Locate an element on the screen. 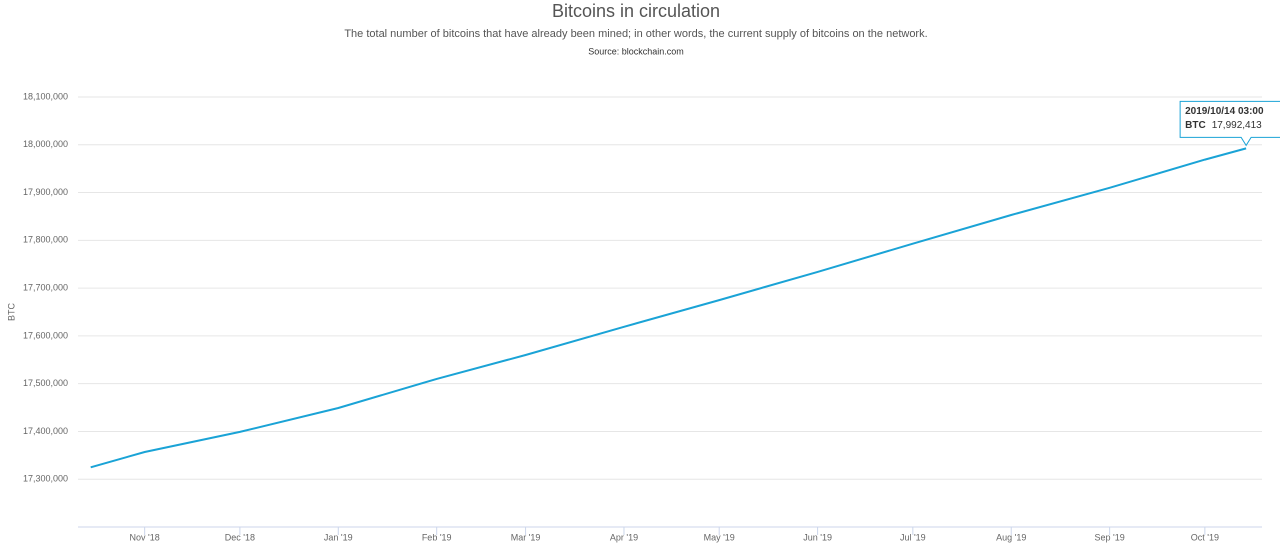 The width and height of the screenshot is (1280, 546). x-tick-label: Oct '19 is located at coordinates (1205, 537).